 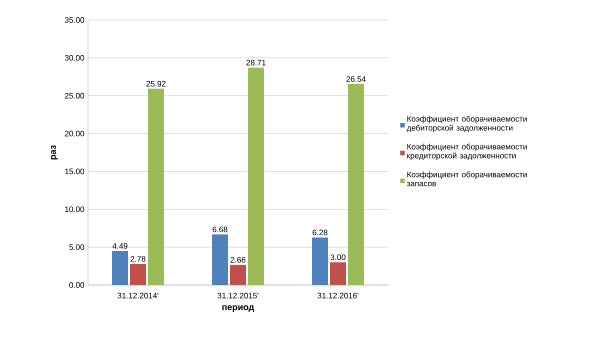 What do you see at coordinates (238, 308) in the screenshot?
I see `x-axis-title: период` at bounding box center [238, 308].